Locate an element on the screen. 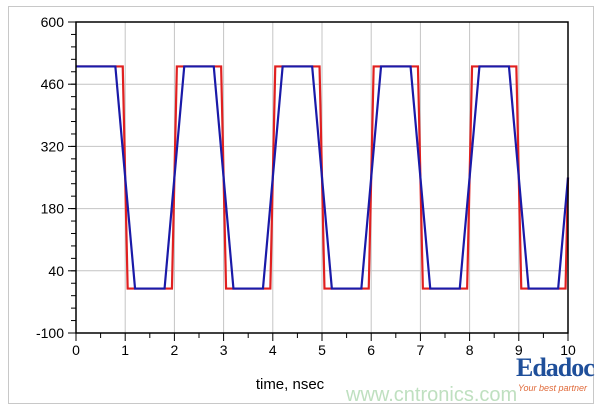 This screenshot has height=408, width=600. x-tick-label: 1 is located at coordinates (125, 350).